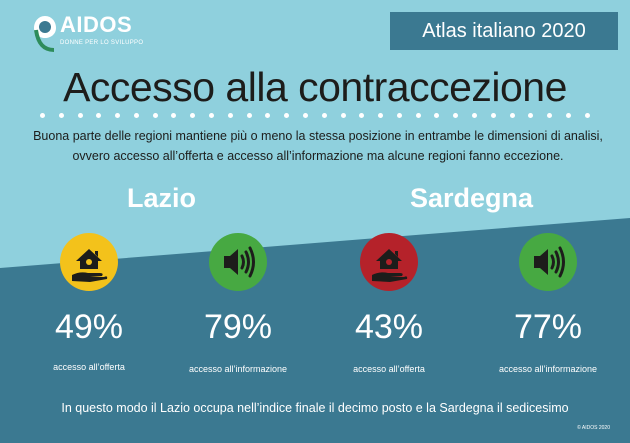 The image size is (630, 443). Describe the element at coordinates (472, 198) in the screenshot. I see `region-name-sardegna: Sardegna` at that location.